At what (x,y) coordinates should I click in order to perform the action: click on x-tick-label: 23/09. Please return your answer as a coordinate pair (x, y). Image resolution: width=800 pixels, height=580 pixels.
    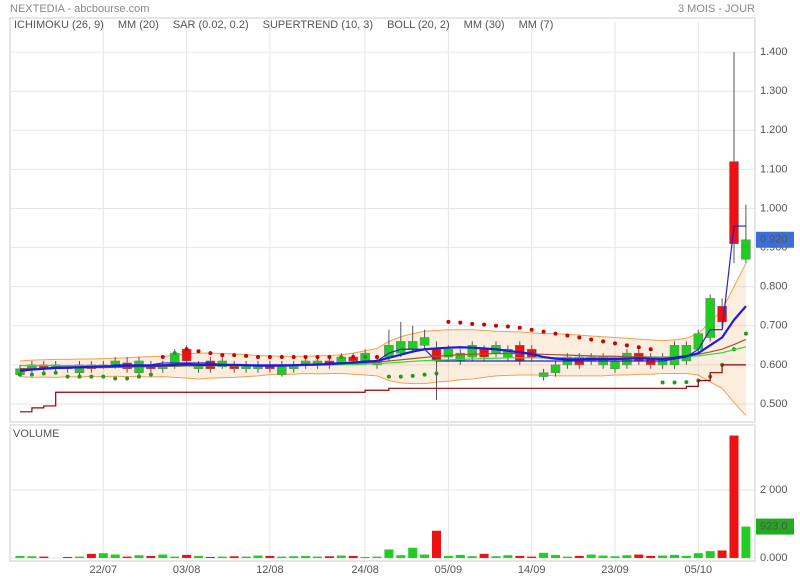
    Looking at the image, I should click on (615, 570).